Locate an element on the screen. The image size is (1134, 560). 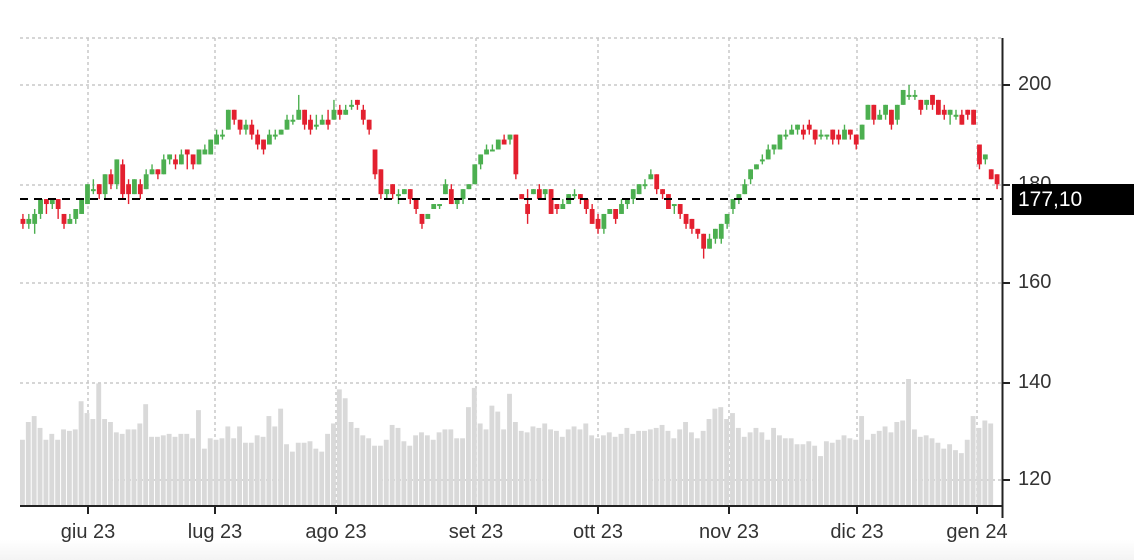
y-tick-200: 200 is located at coordinates (1035, 84).